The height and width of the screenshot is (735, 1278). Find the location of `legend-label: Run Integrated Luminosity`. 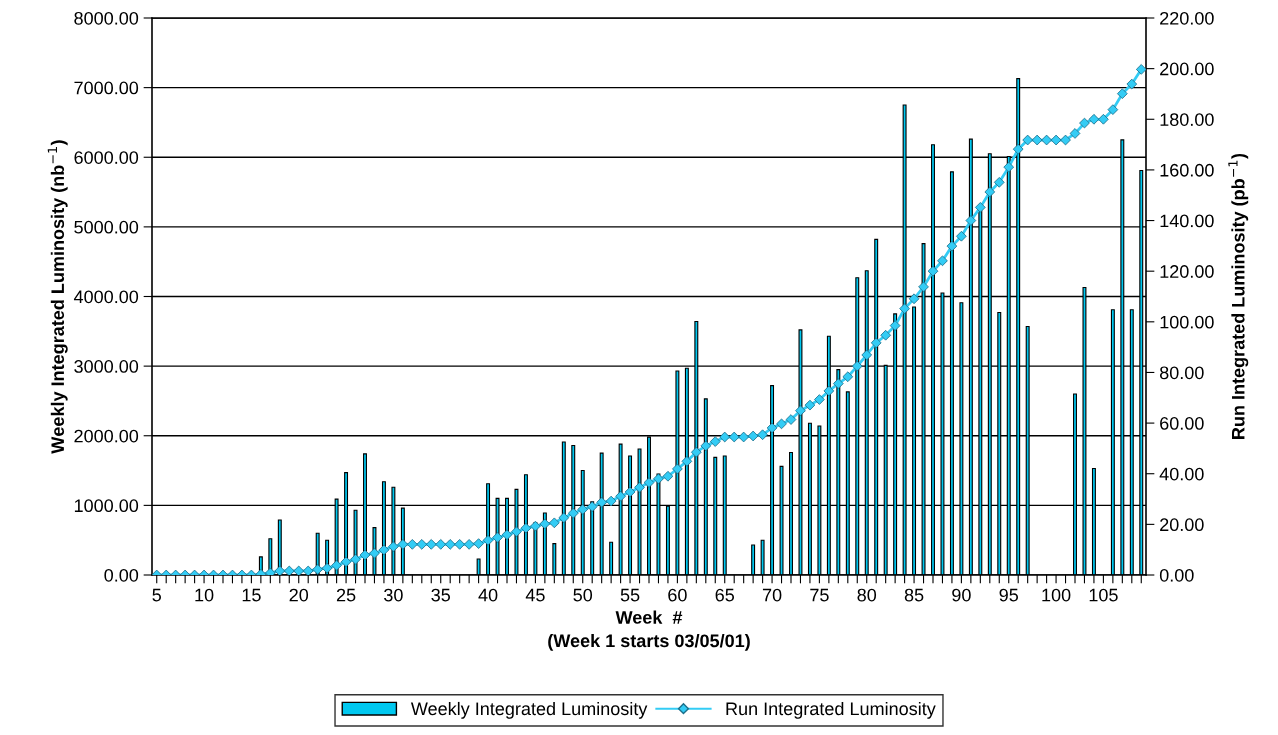

legend-label: Run Integrated Luminosity is located at coordinates (831, 710).